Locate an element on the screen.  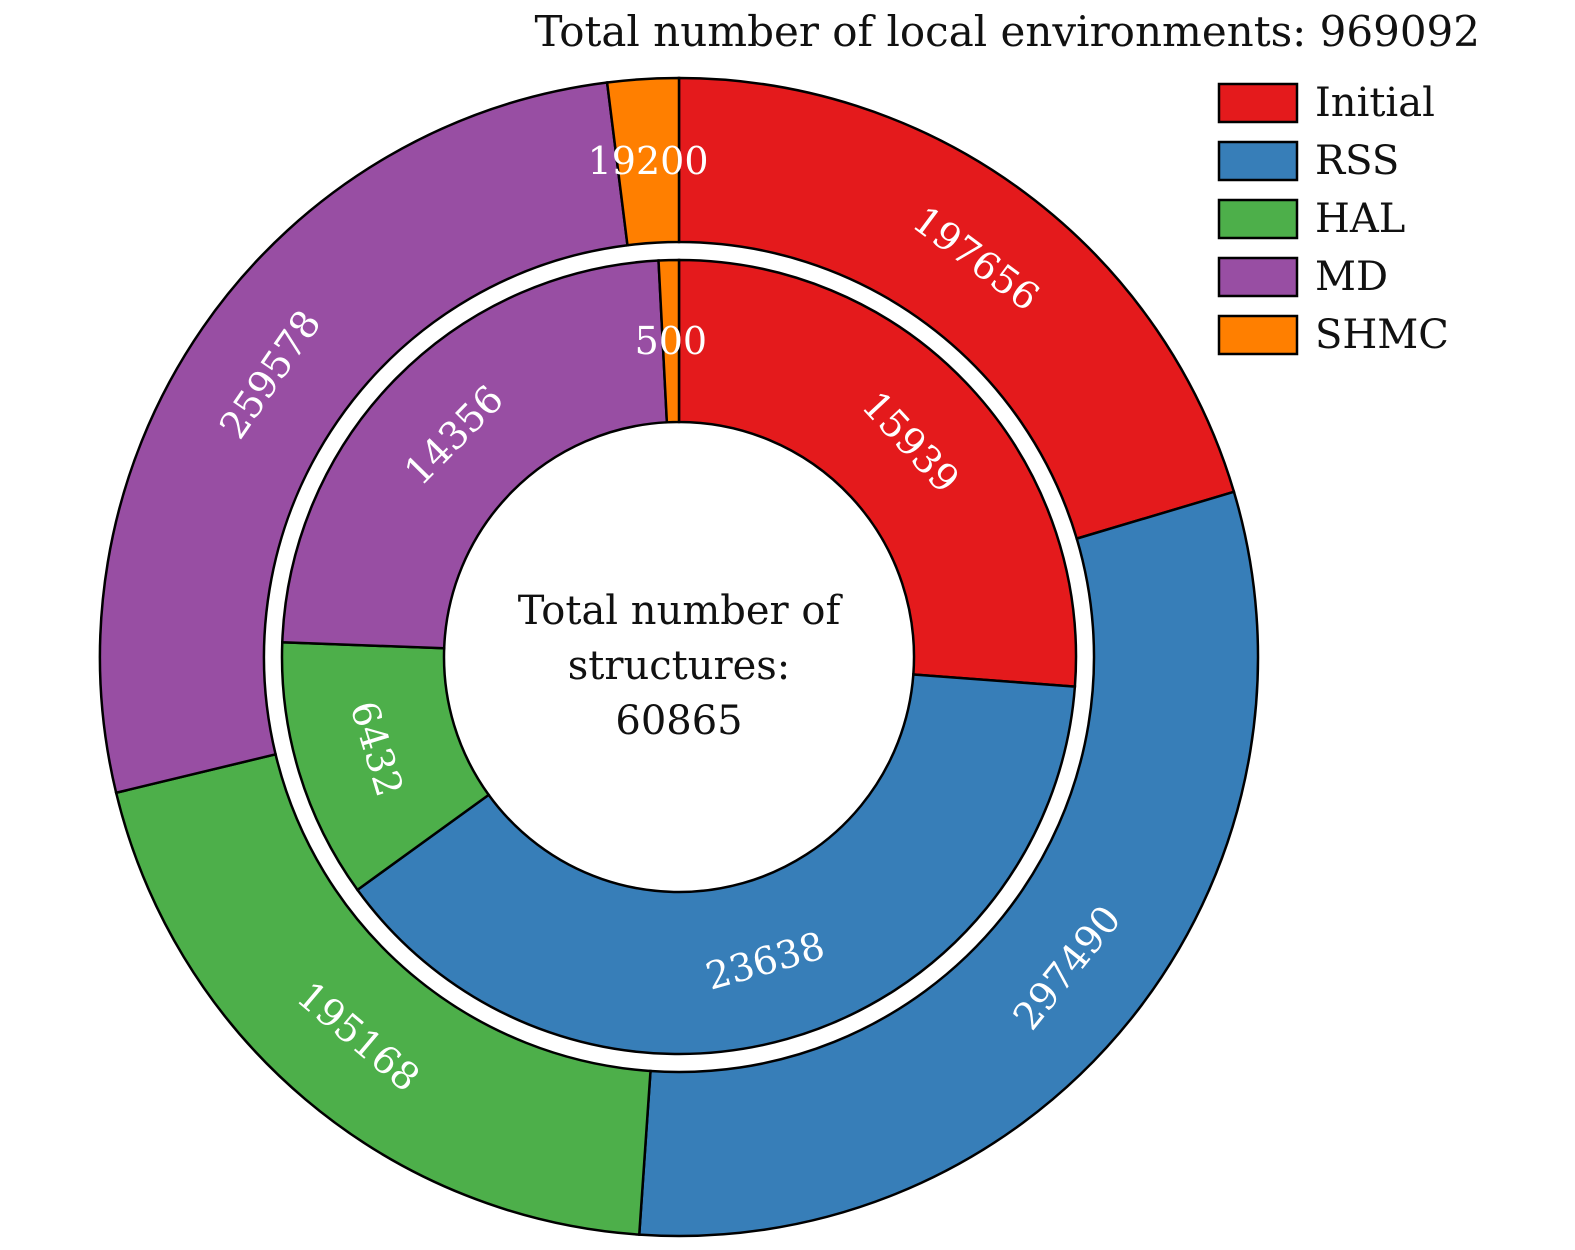
legend-label-hal: HAL is located at coordinates (1360, 219).